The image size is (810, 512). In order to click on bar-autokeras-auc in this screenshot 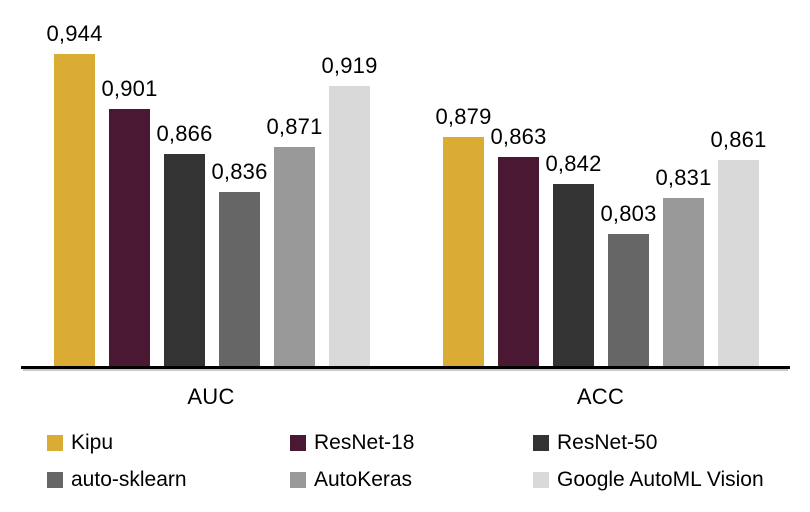, I will do `click(294, 256)`.